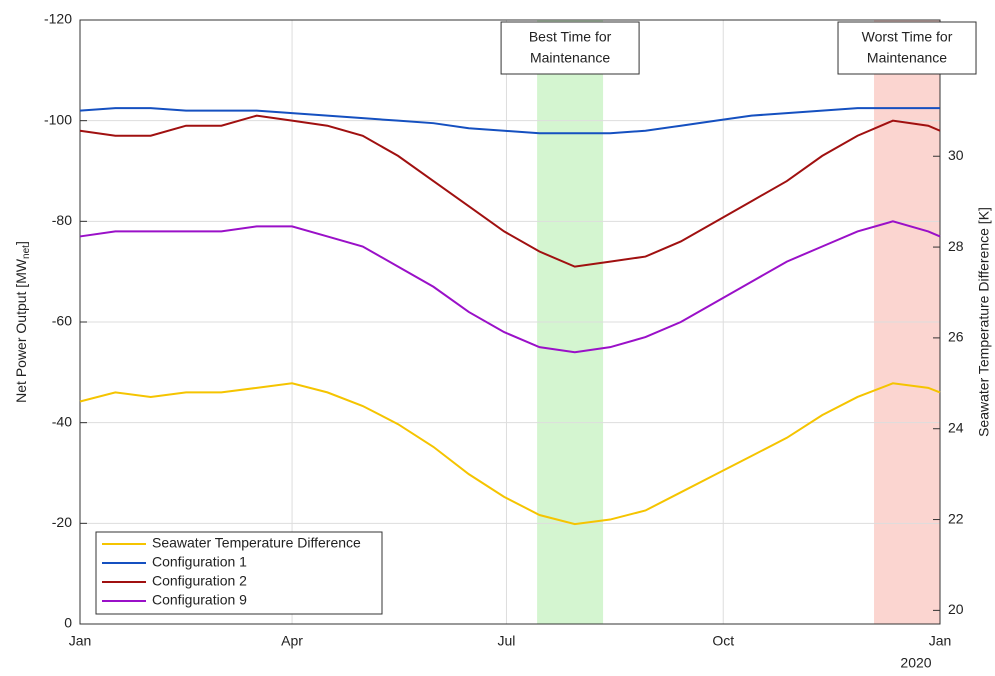  Describe the element at coordinates (507, 641) in the screenshot. I see `x-tick-label: Jul` at that location.